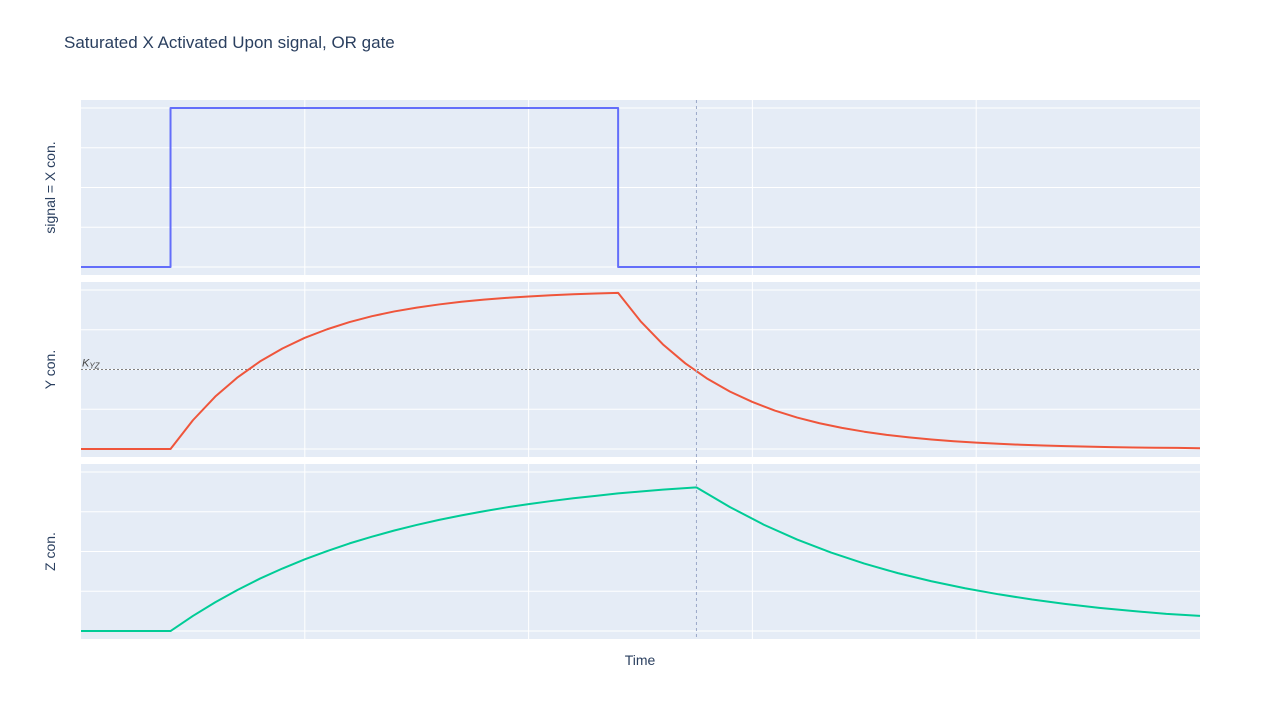  Describe the element at coordinates (50, 187) in the screenshot. I see `y-axis-label-1: signal = X con.` at that location.